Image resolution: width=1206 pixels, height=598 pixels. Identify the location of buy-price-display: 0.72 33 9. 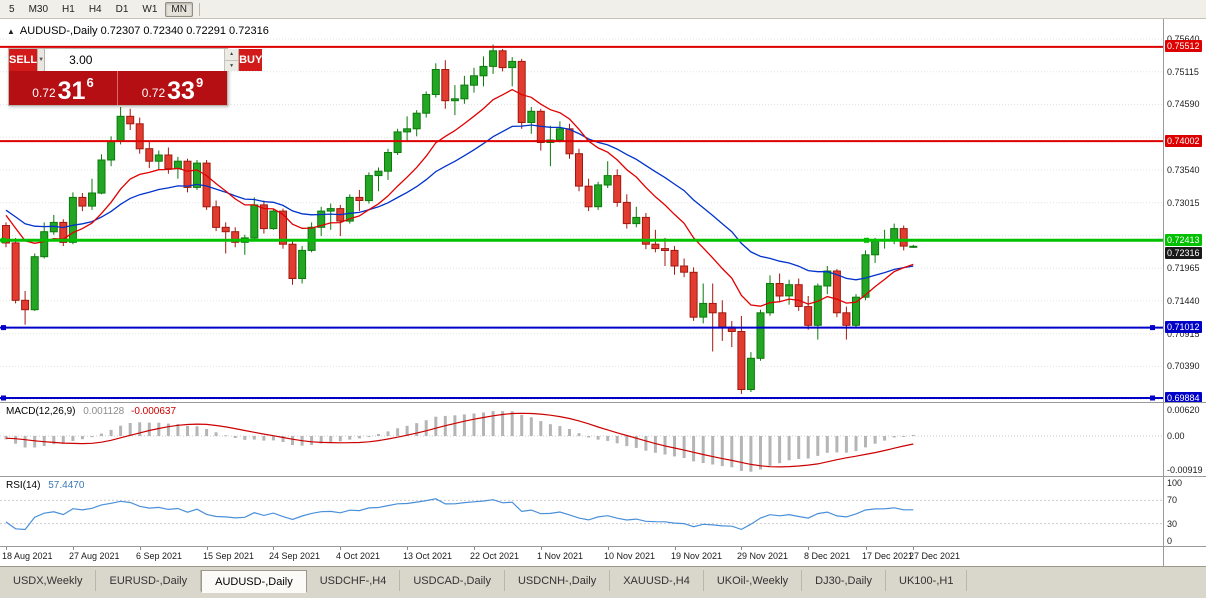
(172, 88).